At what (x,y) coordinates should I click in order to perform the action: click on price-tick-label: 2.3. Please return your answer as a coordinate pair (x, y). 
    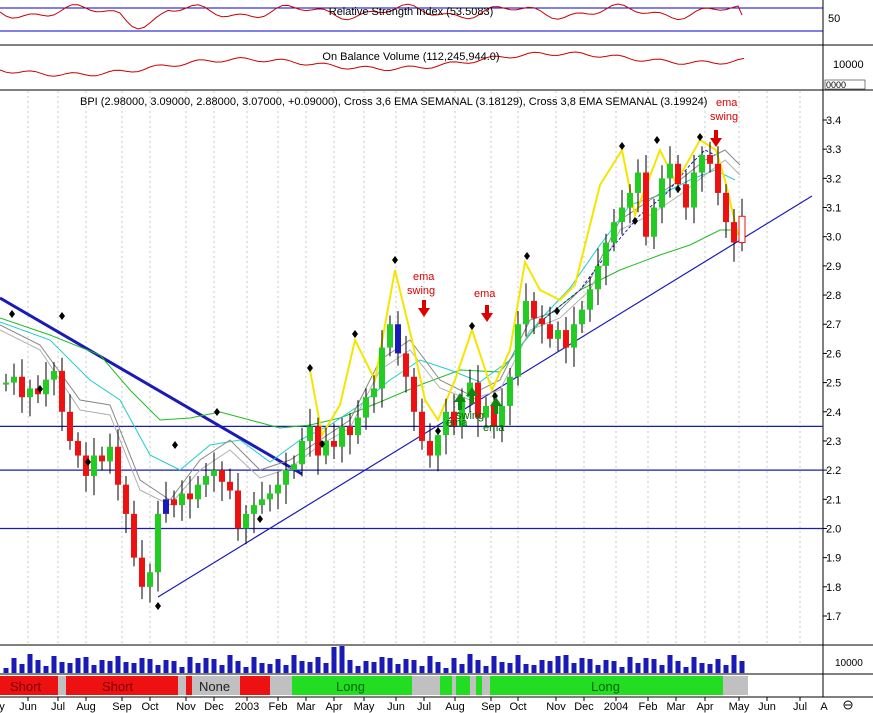
    Looking at the image, I should click on (833, 442).